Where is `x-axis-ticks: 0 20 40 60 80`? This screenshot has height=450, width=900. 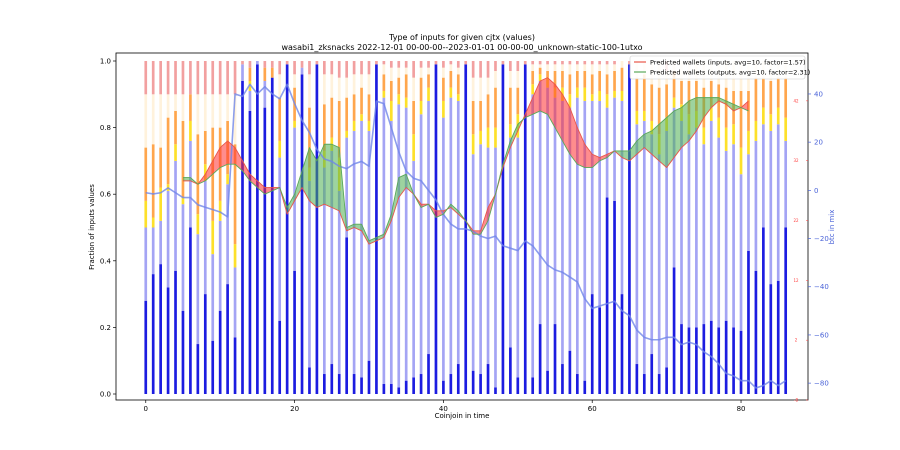
x-axis-ticks: 0 20 40 60 80 is located at coordinates (444, 406).